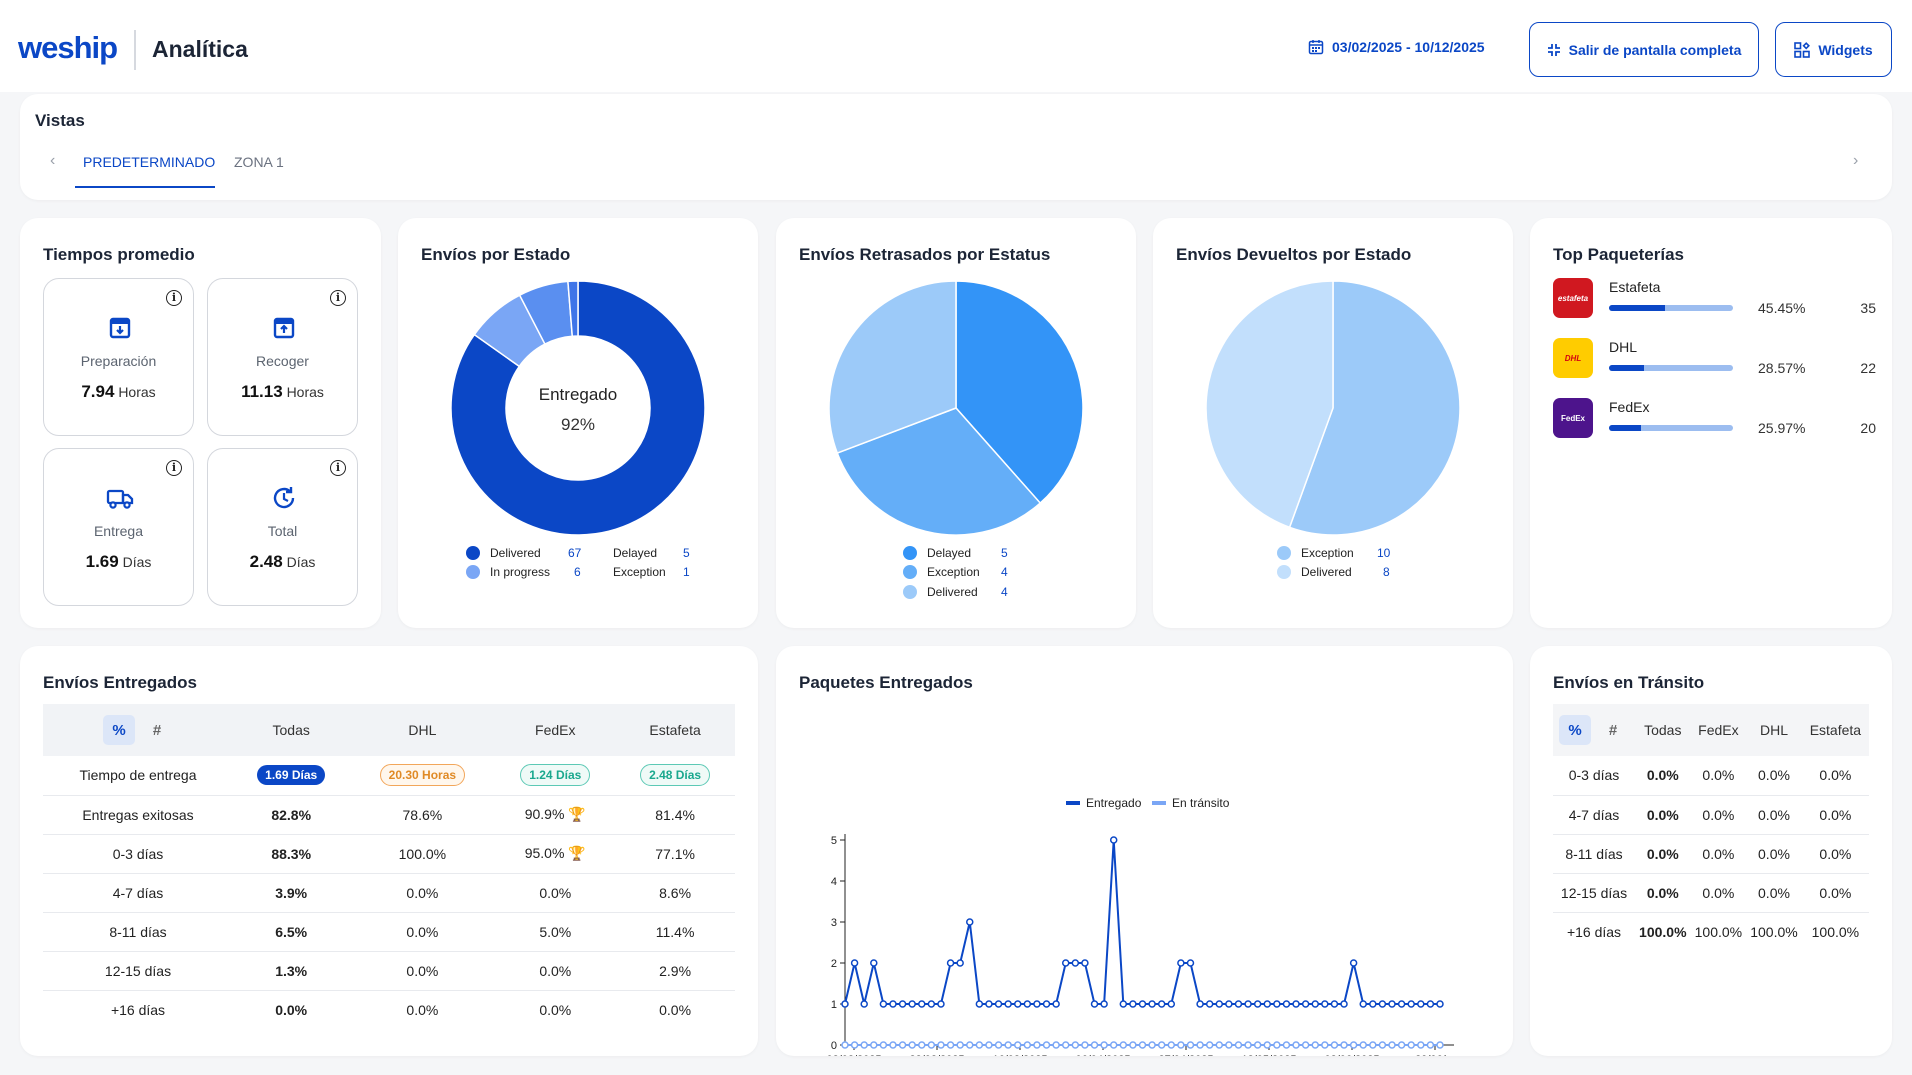  Describe the element at coordinates (1644, 49) in the screenshot. I see `exit-fullscreen-button: Salir de pantalla completa` at that location.